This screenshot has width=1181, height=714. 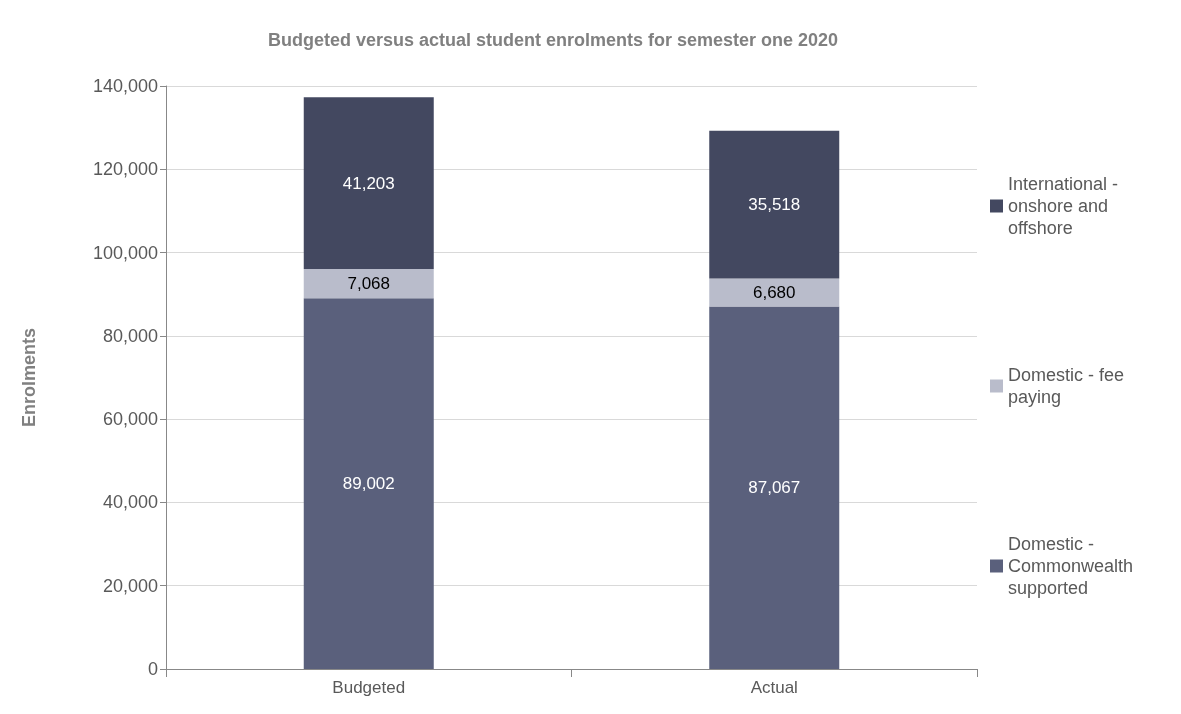 I want to click on legend-label: Domestic - Commonwealth supported, so click(x=1073, y=566).